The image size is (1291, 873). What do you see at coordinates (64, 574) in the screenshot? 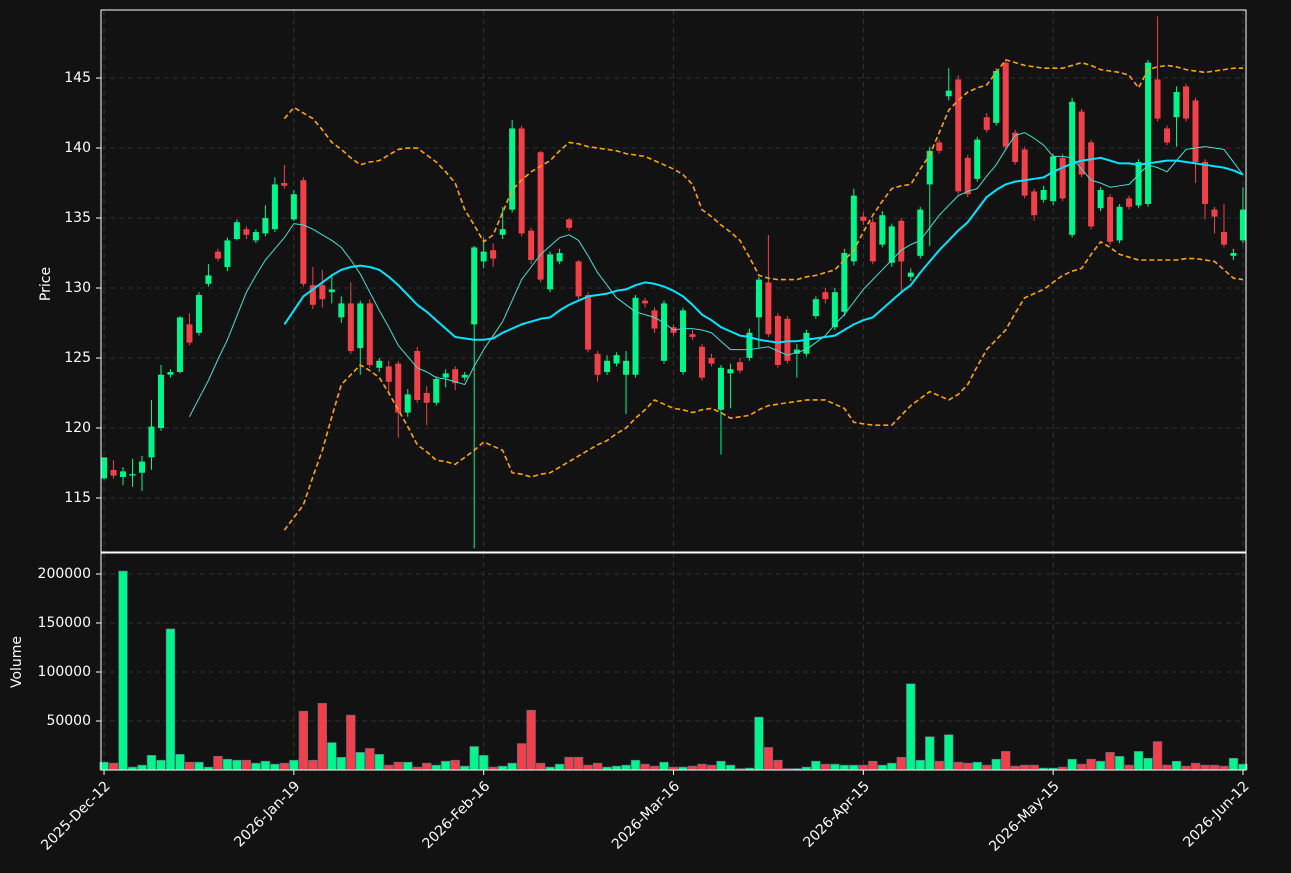
I see `y-tick-label: 200000` at bounding box center [64, 574].